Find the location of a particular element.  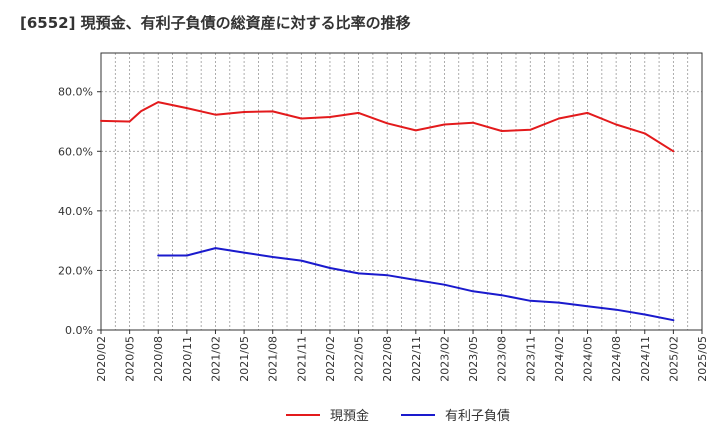

x-tick-label: 2020/11 is located at coordinates (187, 359).